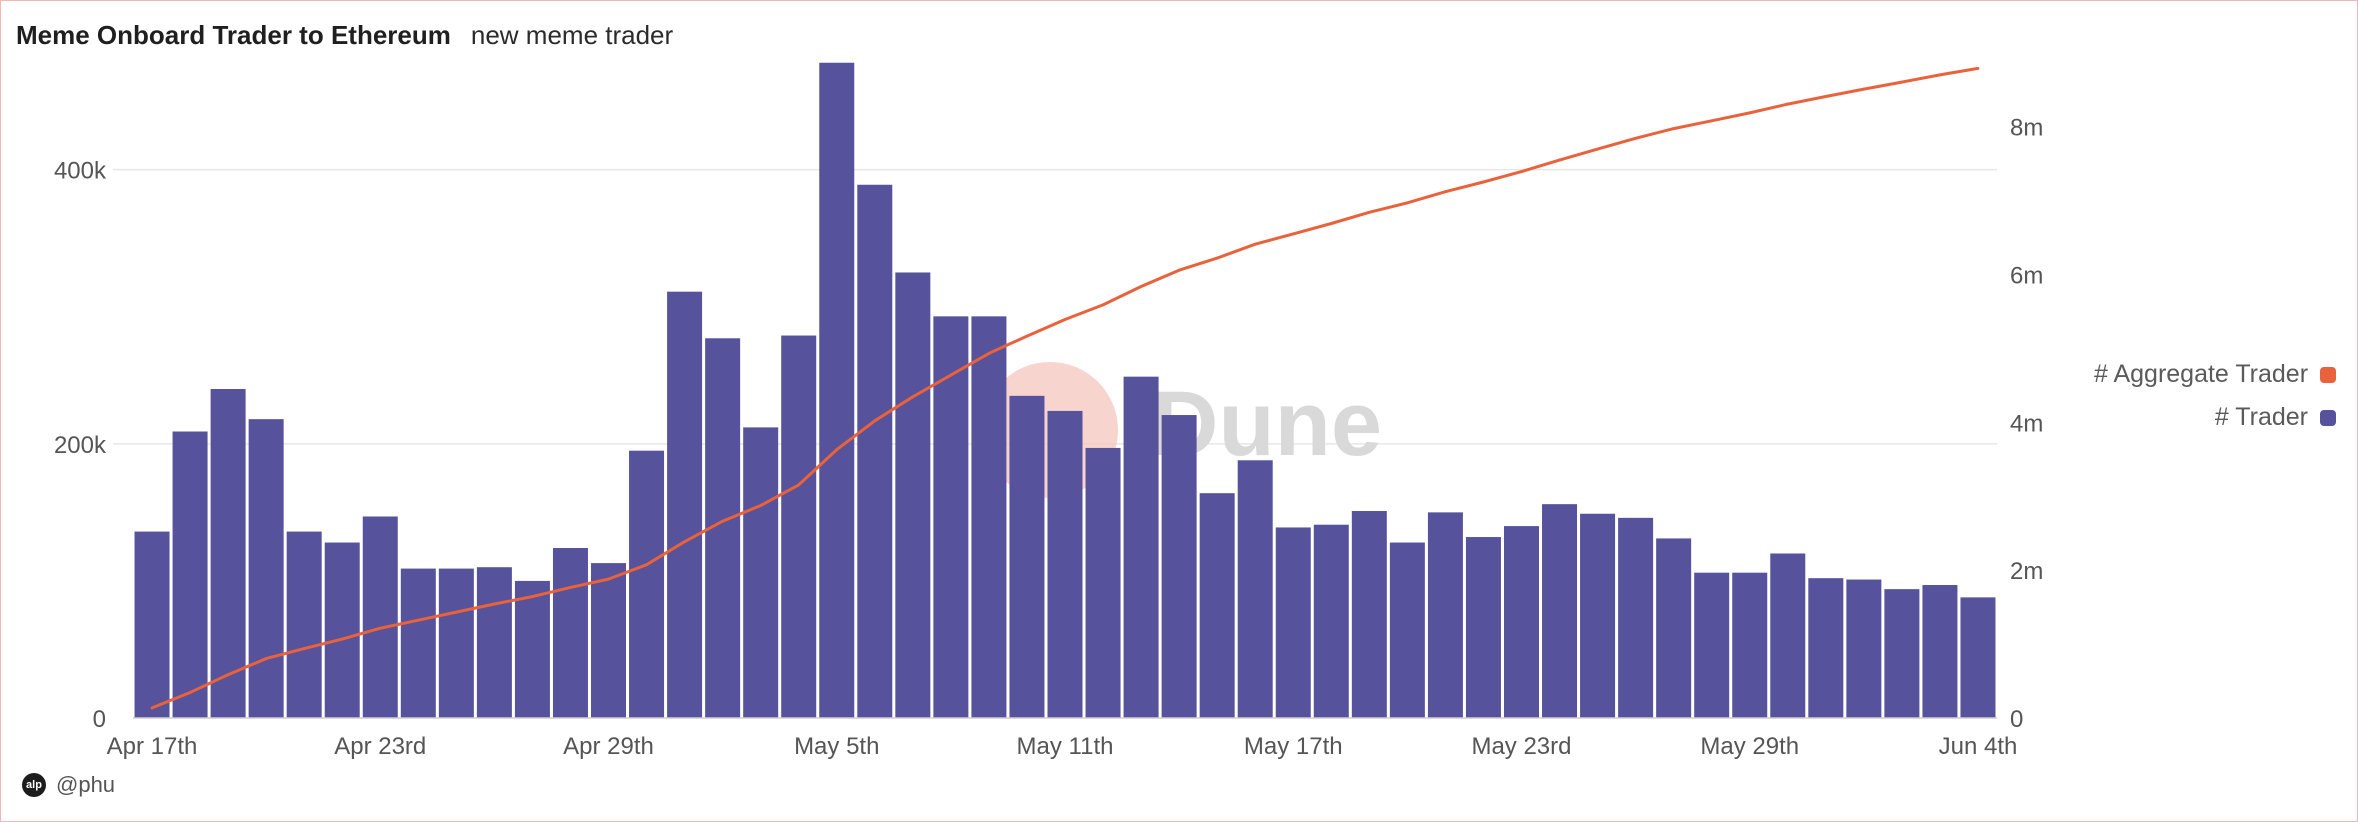 This screenshot has height=822, width=2358. Describe the element at coordinates (2026, 128) in the screenshot. I see `y-right-tick-label: 8m` at that location.